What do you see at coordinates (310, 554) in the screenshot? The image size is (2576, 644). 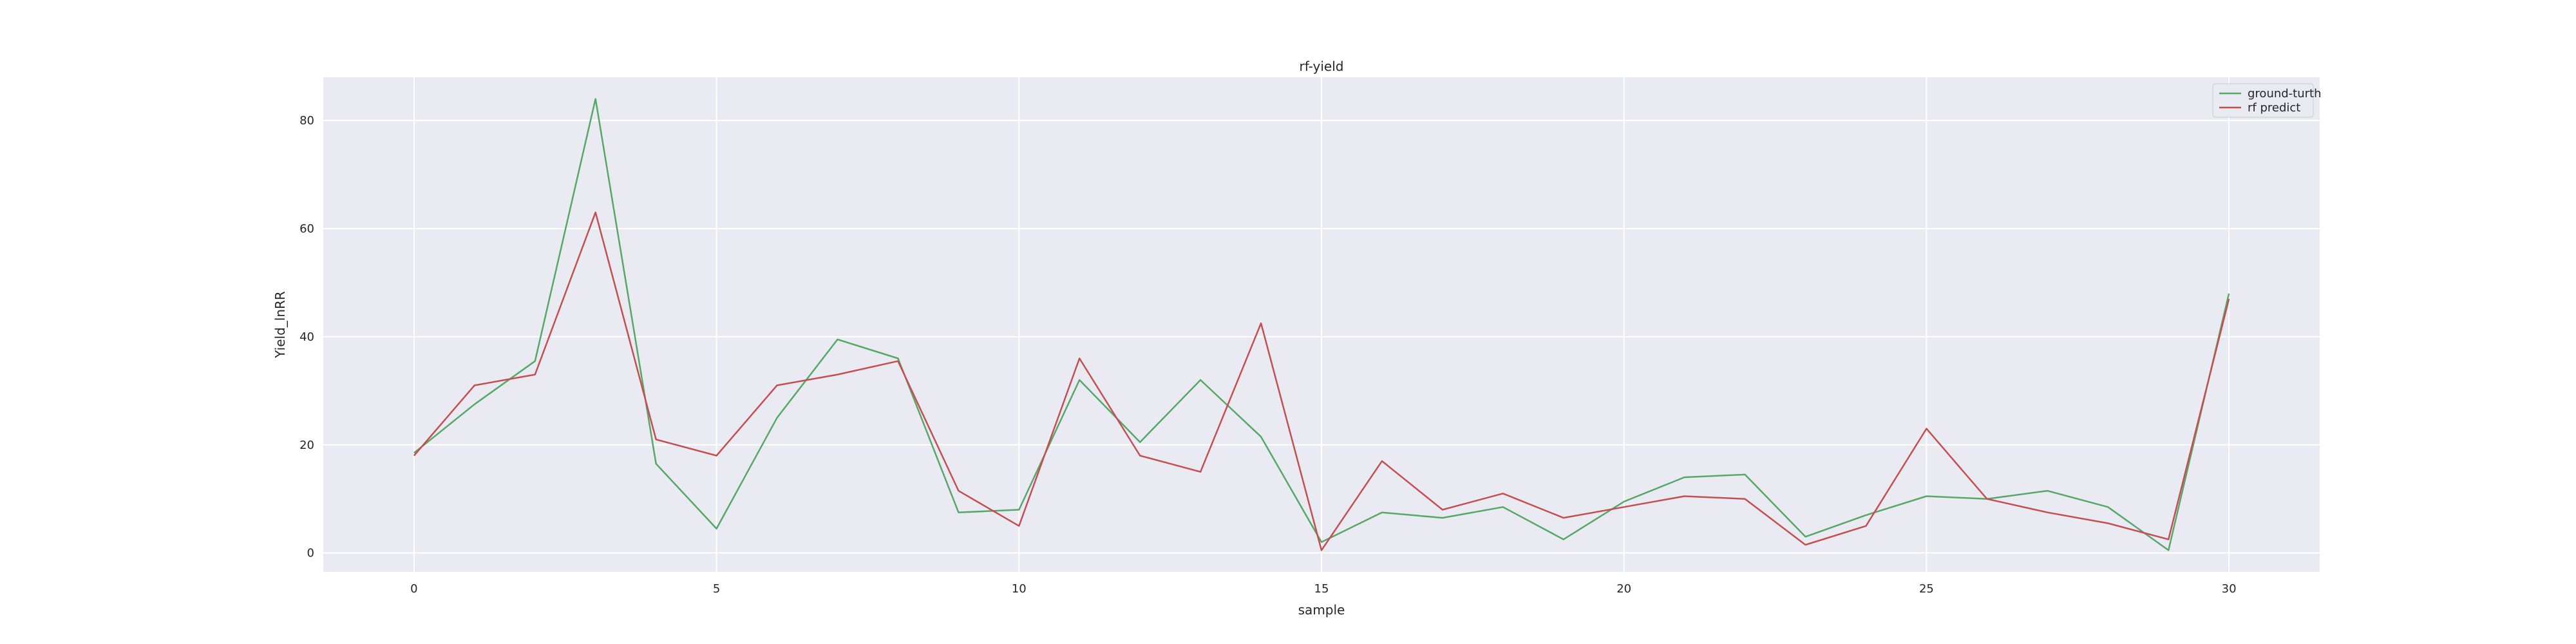 I see `y-tick-label: 0` at bounding box center [310, 554].